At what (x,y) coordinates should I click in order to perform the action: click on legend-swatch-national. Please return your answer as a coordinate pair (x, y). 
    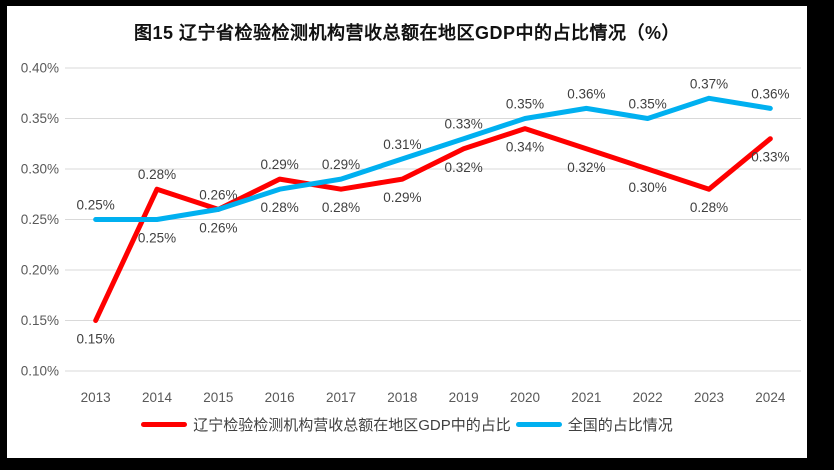
    Looking at the image, I should click on (538, 424).